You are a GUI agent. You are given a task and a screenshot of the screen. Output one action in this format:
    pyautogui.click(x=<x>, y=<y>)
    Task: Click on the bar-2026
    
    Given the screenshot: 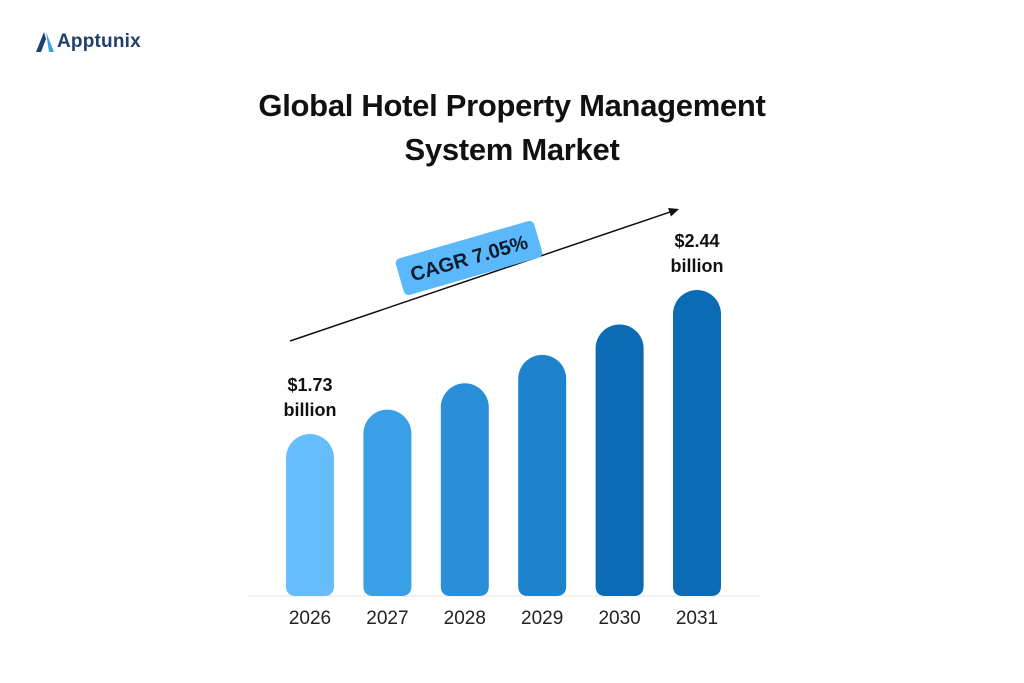 What is the action you would take?
    pyautogui.click(x=310, y=515)
    